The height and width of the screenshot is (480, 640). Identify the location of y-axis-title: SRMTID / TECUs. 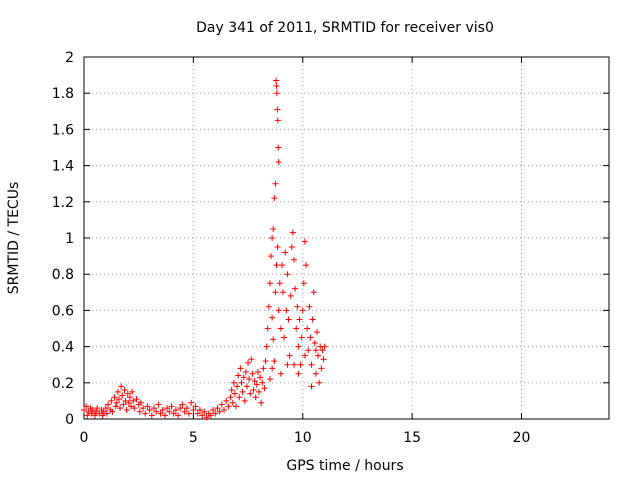
(14, 238).